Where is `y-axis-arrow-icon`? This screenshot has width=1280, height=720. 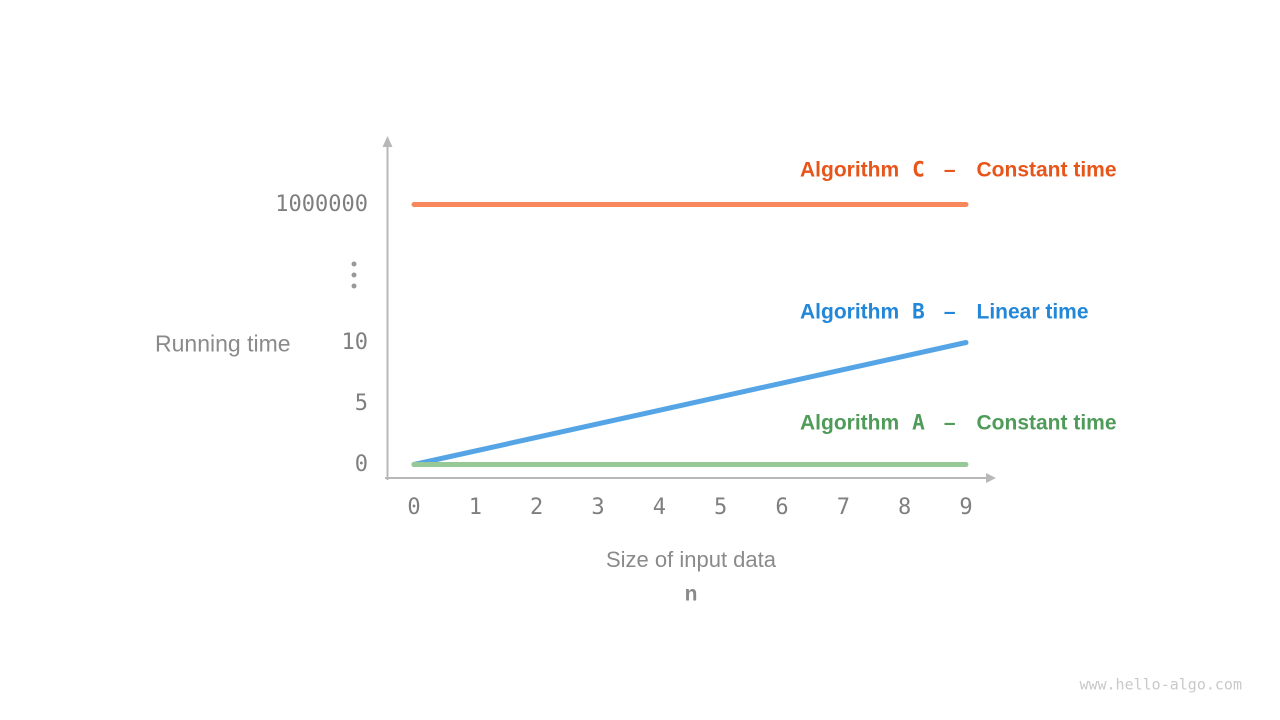 y-axis-arrow-icon is located at coordinates (387, 141).